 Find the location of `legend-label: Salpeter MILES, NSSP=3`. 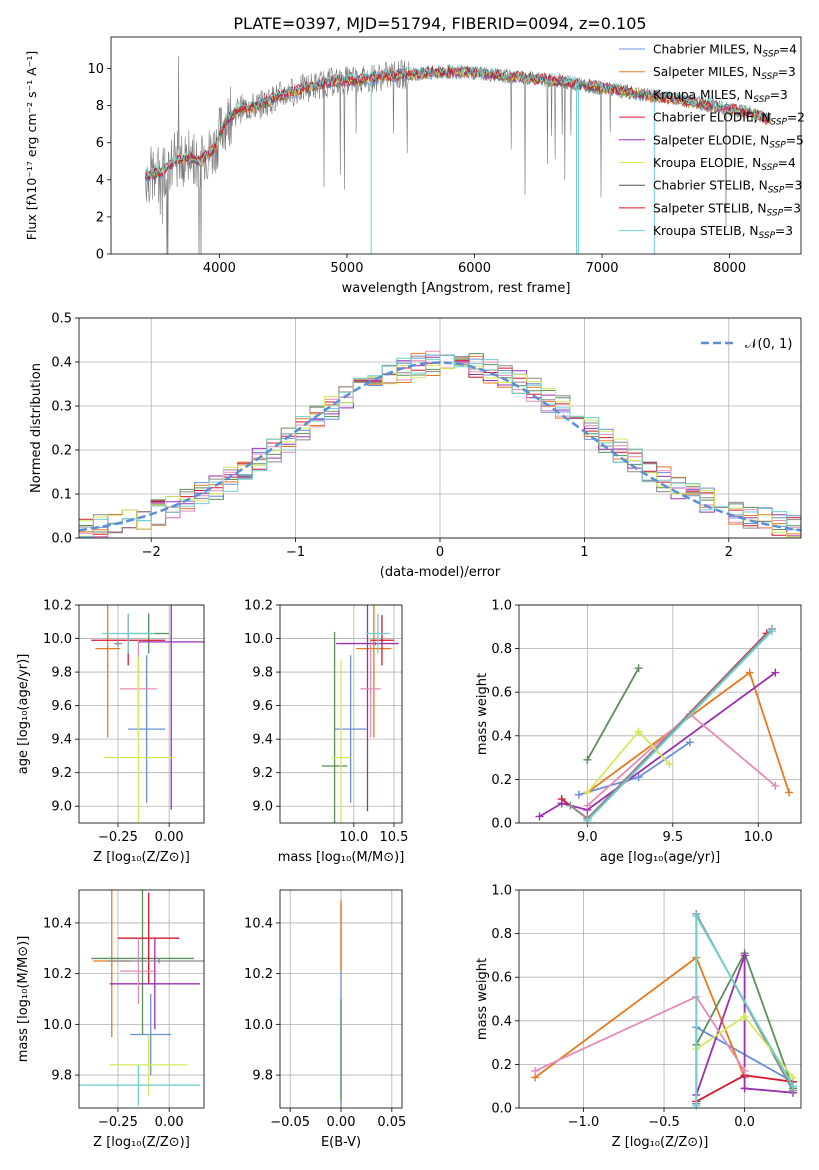

legend-label: Salpeter MILES, NSSP=3 is located at coordinates (724, 73).